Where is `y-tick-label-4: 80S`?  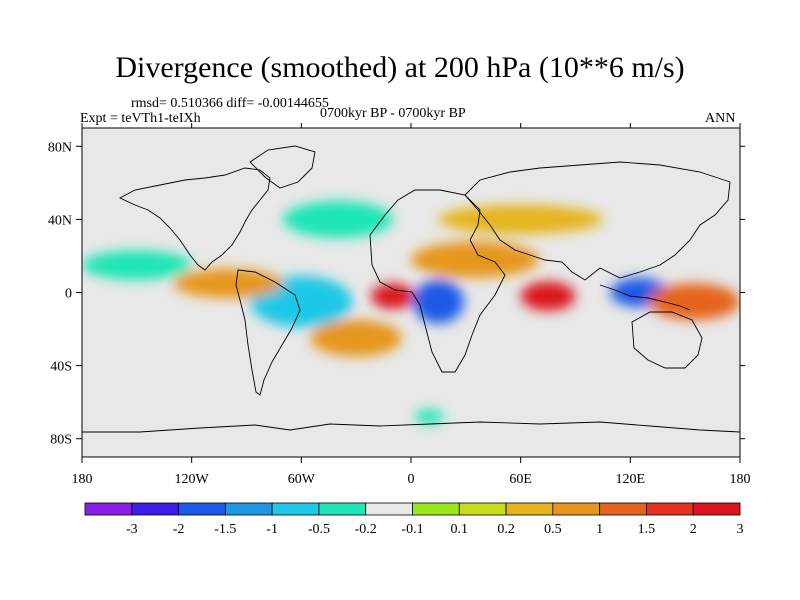 y-tick-label-4: 80S is located at coordinates (61, 440).